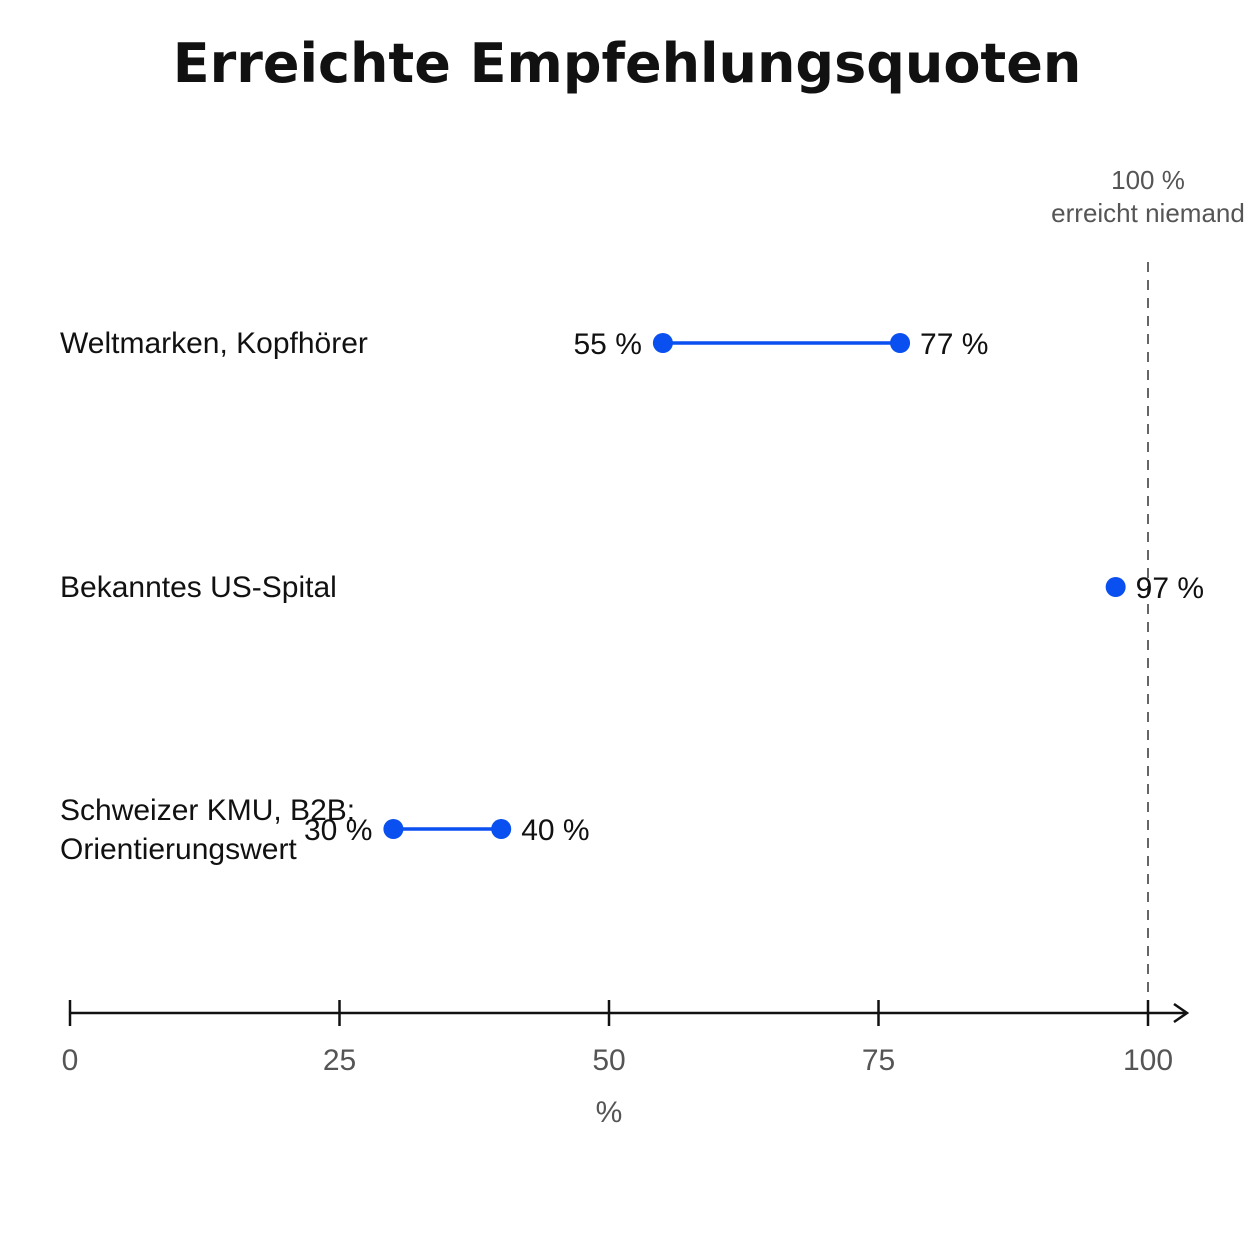  Describe the element at coordinates (1148, 180) in the screenshot. I see `reference-line-label: 100 %` at that location.